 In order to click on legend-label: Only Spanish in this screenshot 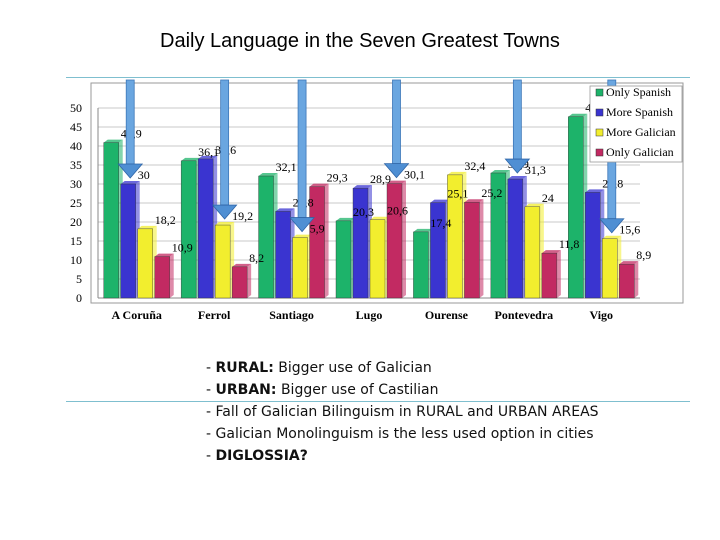, I will do `click(638, 92)`.